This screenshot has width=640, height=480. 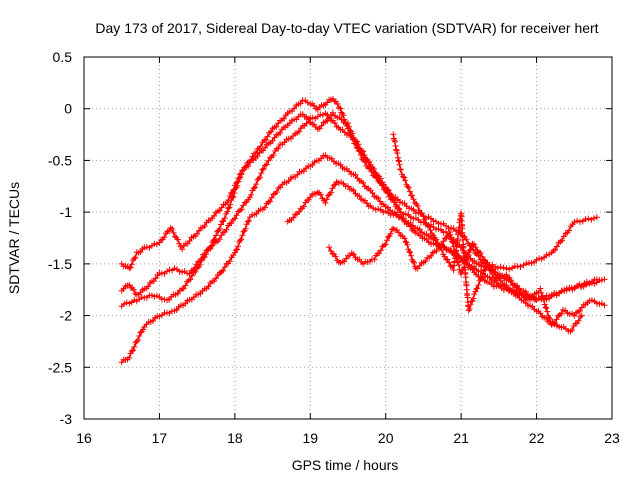 I want to click on y-tick-label: 0, so click(x=68, y=109).